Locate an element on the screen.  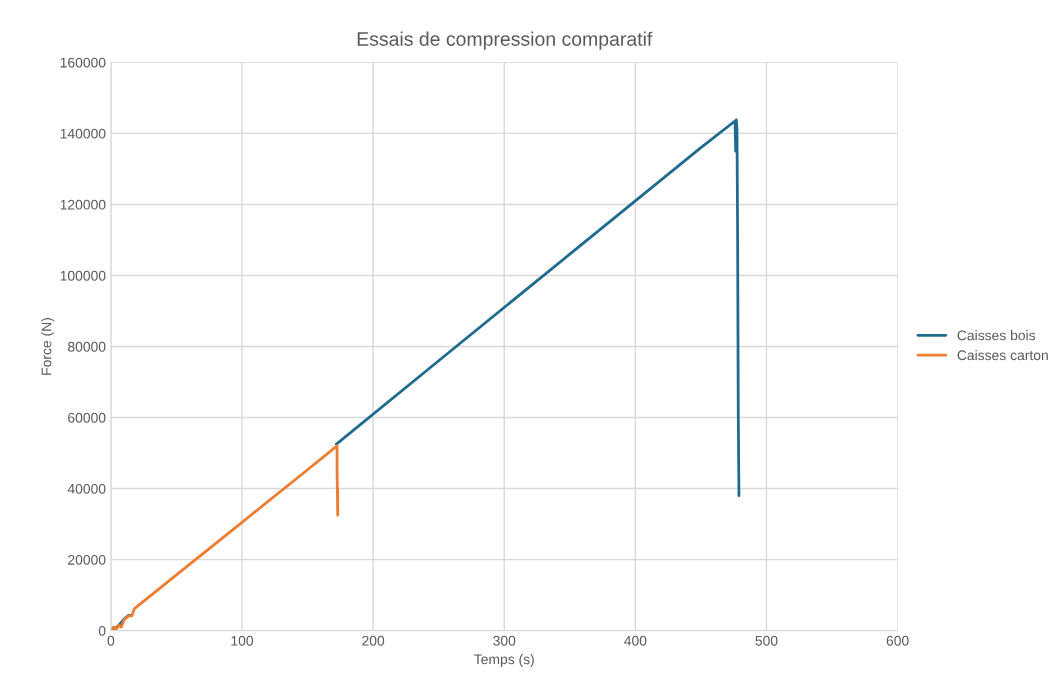
y-tick-label: 60000 is located at coordinates (87, 417).